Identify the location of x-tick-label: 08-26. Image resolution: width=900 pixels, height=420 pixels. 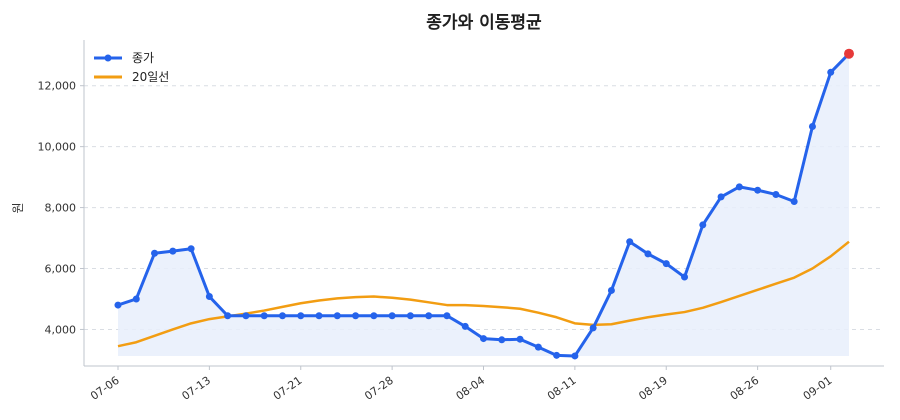
(745, 388).